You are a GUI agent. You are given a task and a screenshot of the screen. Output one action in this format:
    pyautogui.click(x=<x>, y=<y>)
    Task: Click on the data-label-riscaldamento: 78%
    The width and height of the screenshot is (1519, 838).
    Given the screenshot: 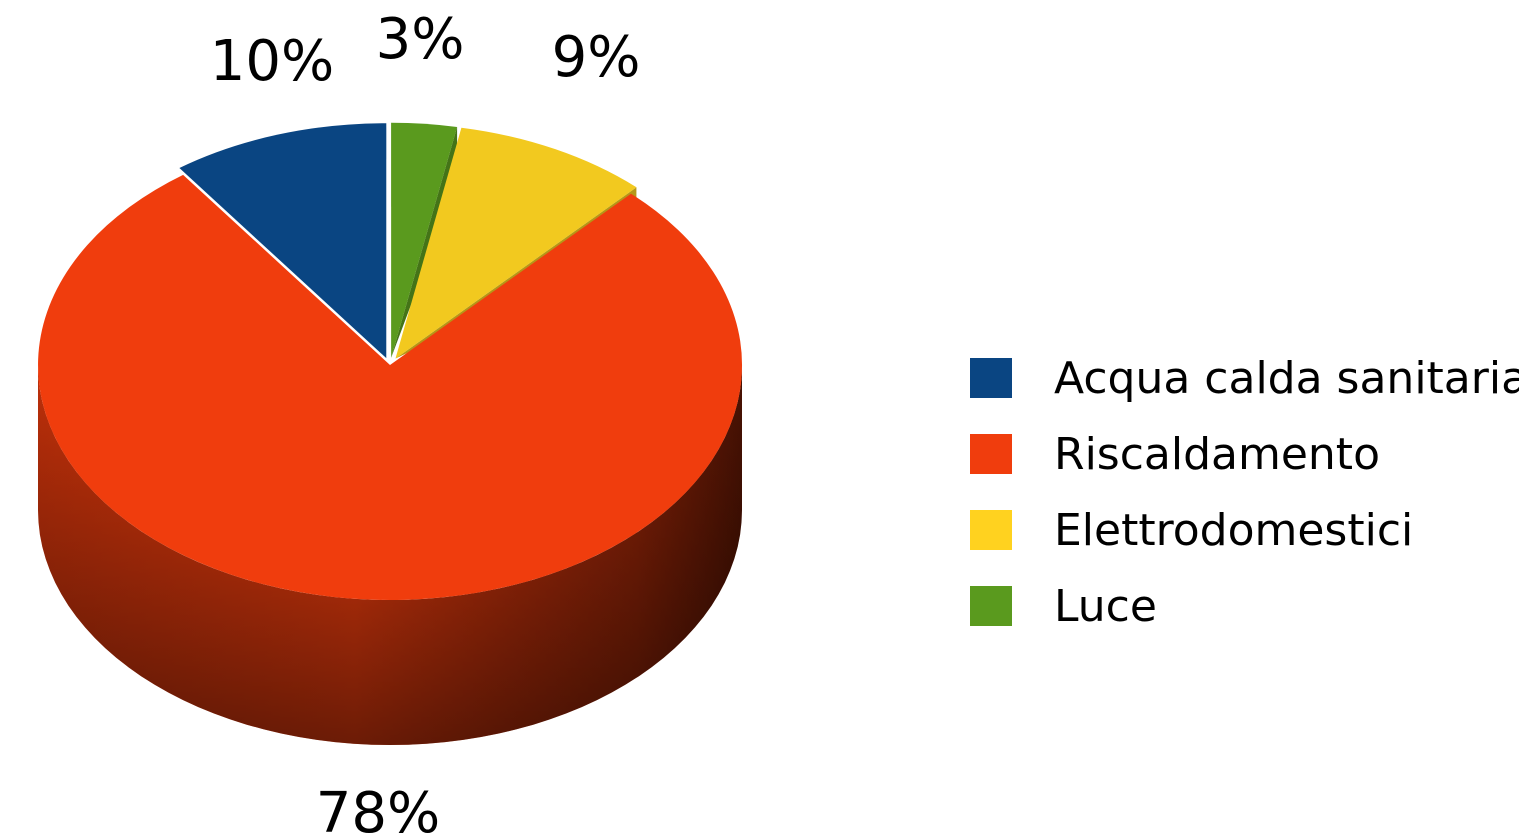 What is the action you would take?
    pyautogui.click(x=378, y=809)
    